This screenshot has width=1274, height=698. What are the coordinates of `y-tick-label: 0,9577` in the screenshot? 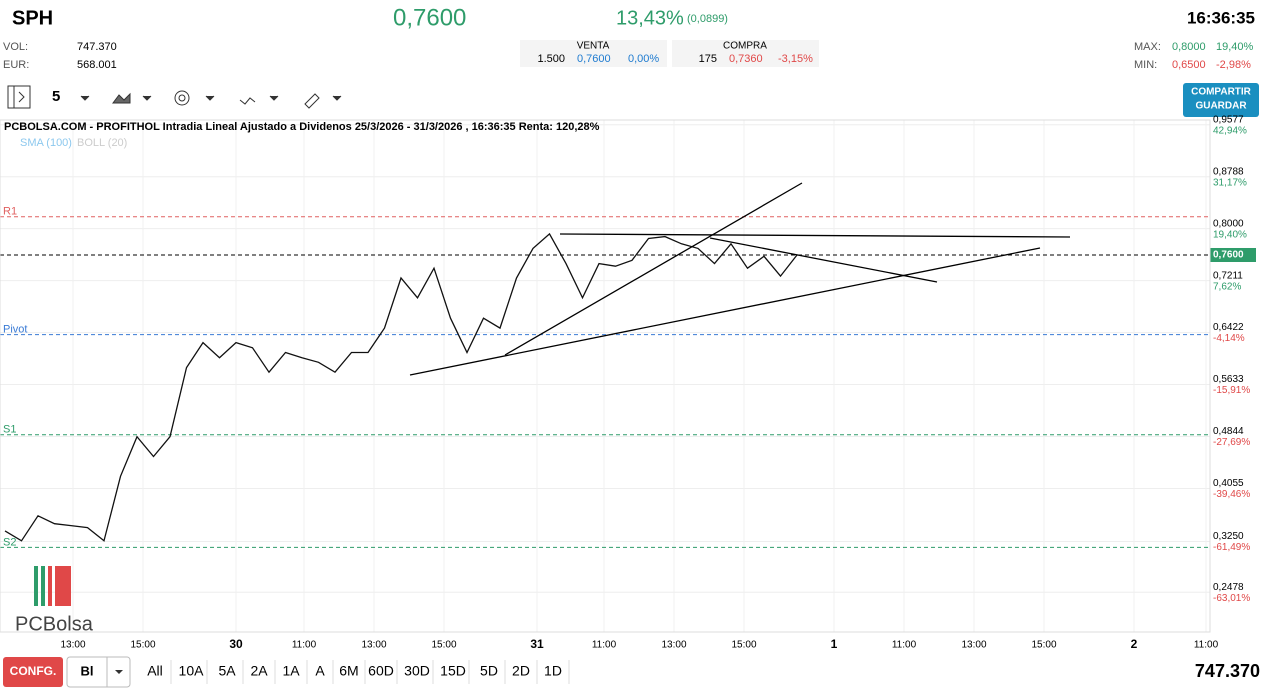 It's located at (1228, 119).